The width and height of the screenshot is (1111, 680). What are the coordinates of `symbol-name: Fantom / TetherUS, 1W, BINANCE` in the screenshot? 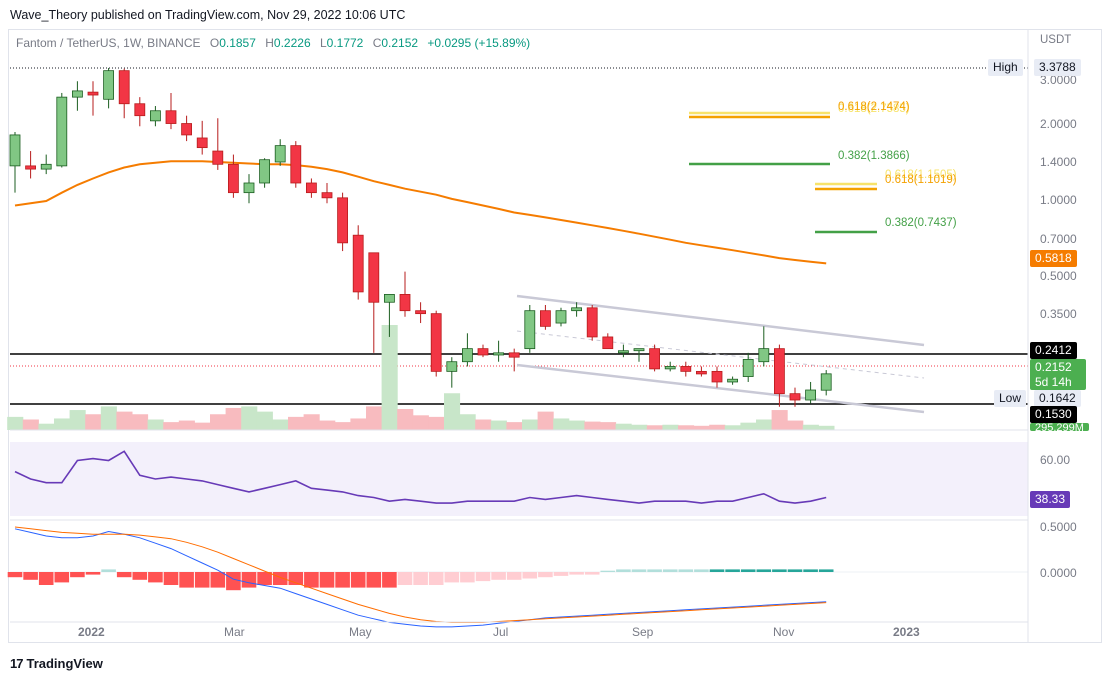 It's located at (108, 43).